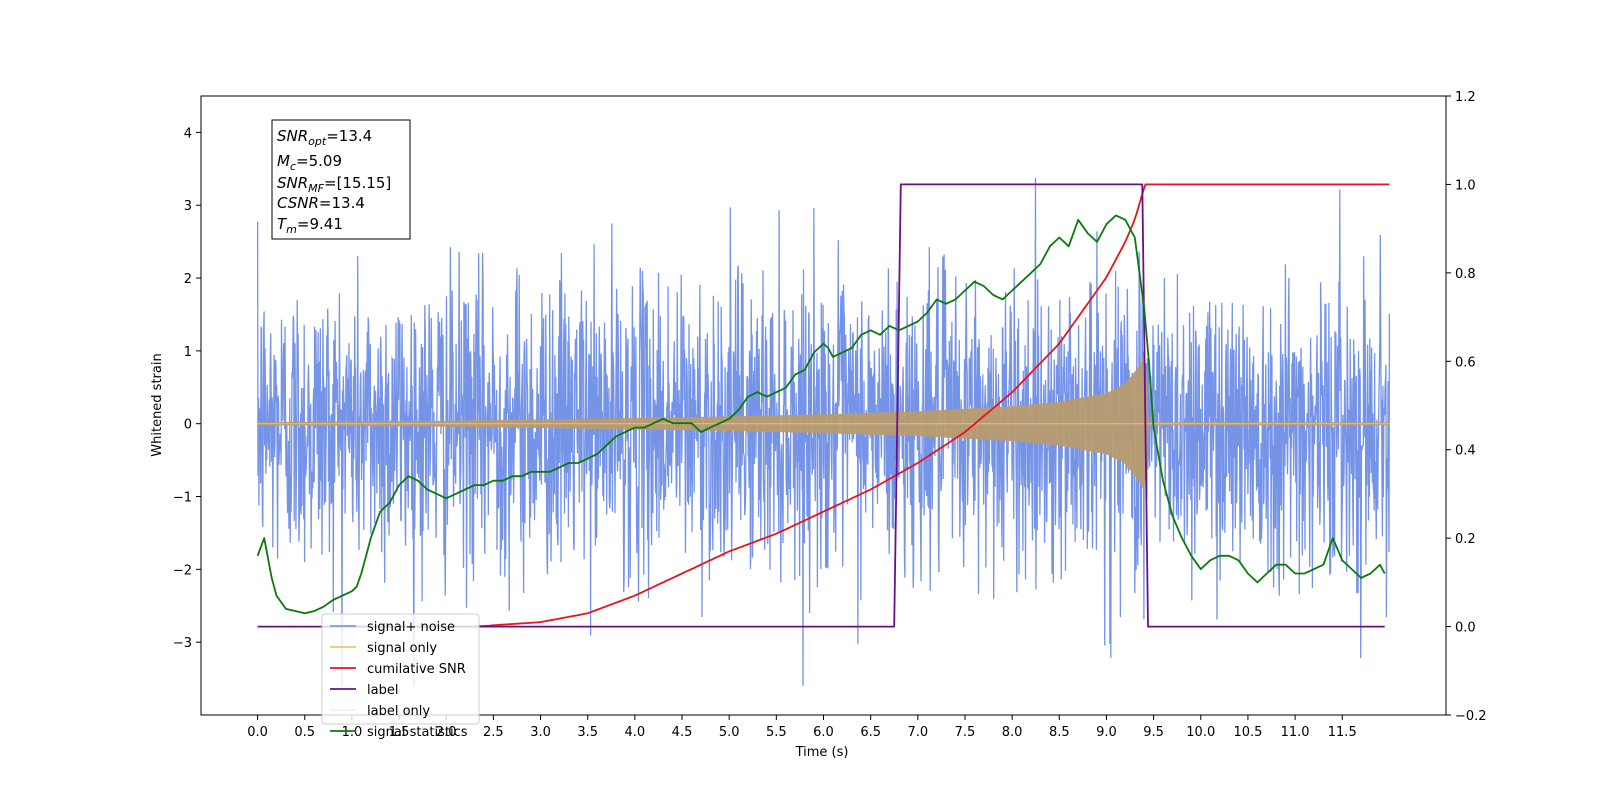 This screenshot has height=804, width=1600. Describe the element at coordinates (1465, 97) in the screenshot. I see `y2-tick-label: 1.2` at that location.